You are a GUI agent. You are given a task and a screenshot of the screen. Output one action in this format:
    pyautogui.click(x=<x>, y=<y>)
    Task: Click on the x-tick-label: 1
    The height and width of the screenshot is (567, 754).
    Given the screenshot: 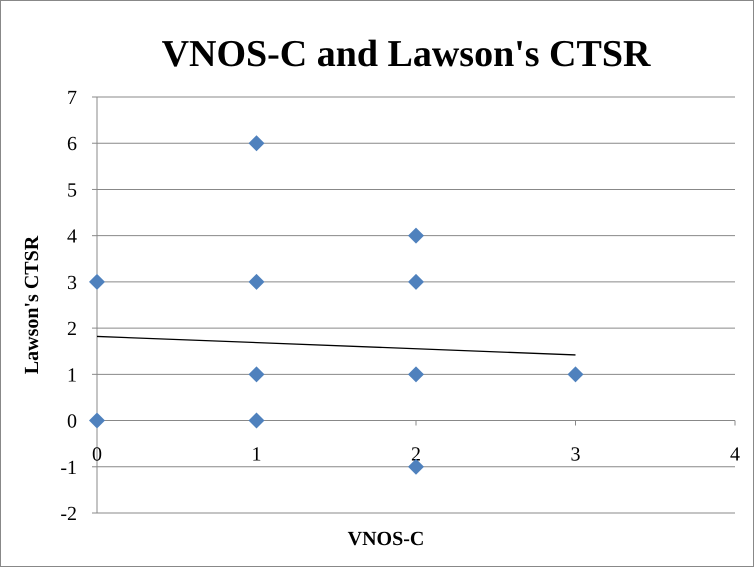 What is the action you would take?
    pyautogui.click(x=257, y=455)
    